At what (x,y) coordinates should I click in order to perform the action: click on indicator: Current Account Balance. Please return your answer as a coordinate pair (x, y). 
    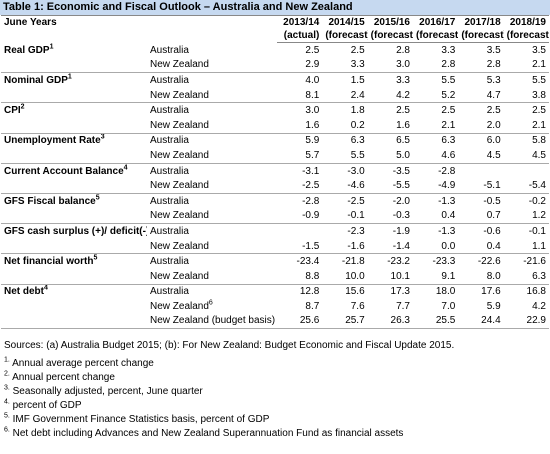
    Looking at the image, I should click on (64, 171).